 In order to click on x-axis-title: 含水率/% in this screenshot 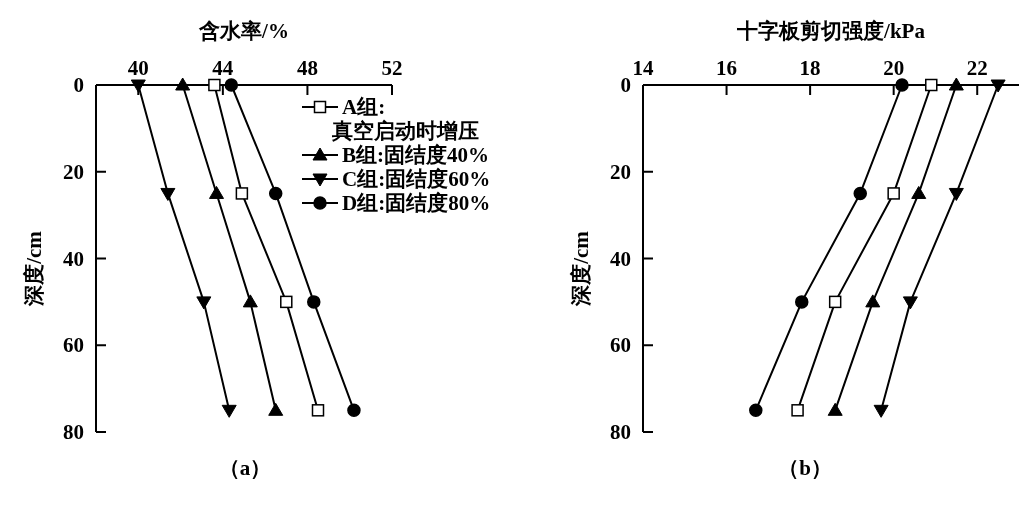, I will do `click(243, 31)`.